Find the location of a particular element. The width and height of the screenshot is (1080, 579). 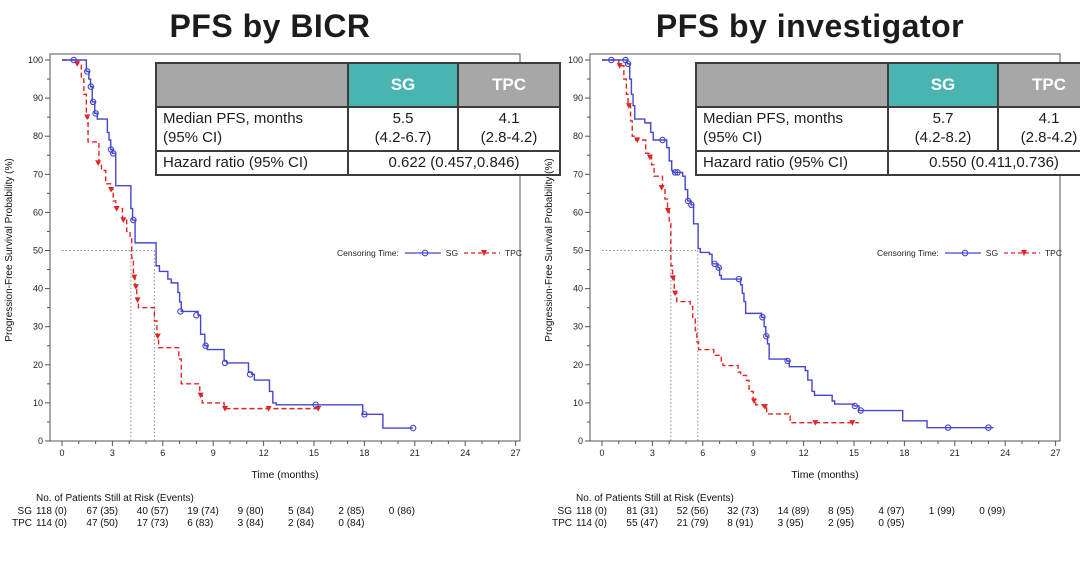

at-risk-value: 2 (84) is located at coordinates (301, 523).